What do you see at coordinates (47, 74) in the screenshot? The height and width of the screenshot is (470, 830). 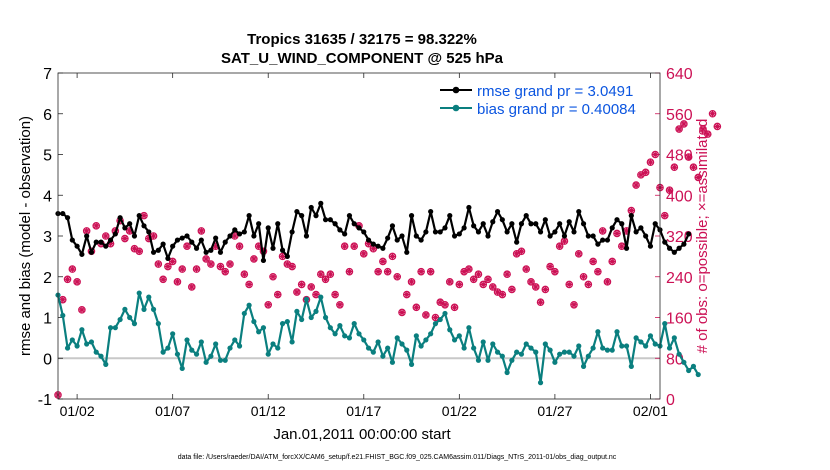 I see `y-tick-label-left: 7` at bounding box center [47, 74].